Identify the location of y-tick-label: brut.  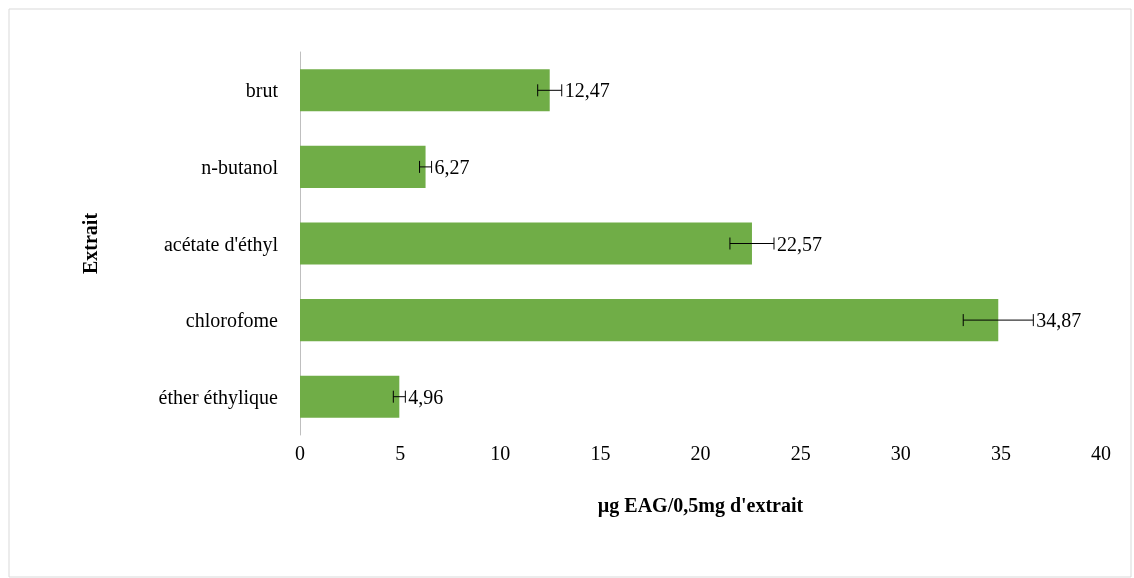
(262, 90).